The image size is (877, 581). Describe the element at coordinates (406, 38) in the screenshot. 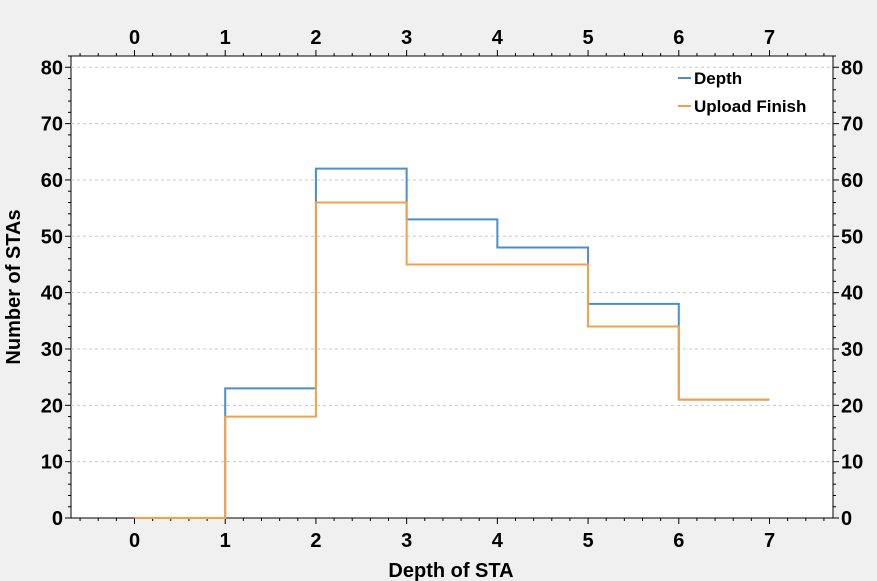

I see `x-tick-label-top: 3` at that location.